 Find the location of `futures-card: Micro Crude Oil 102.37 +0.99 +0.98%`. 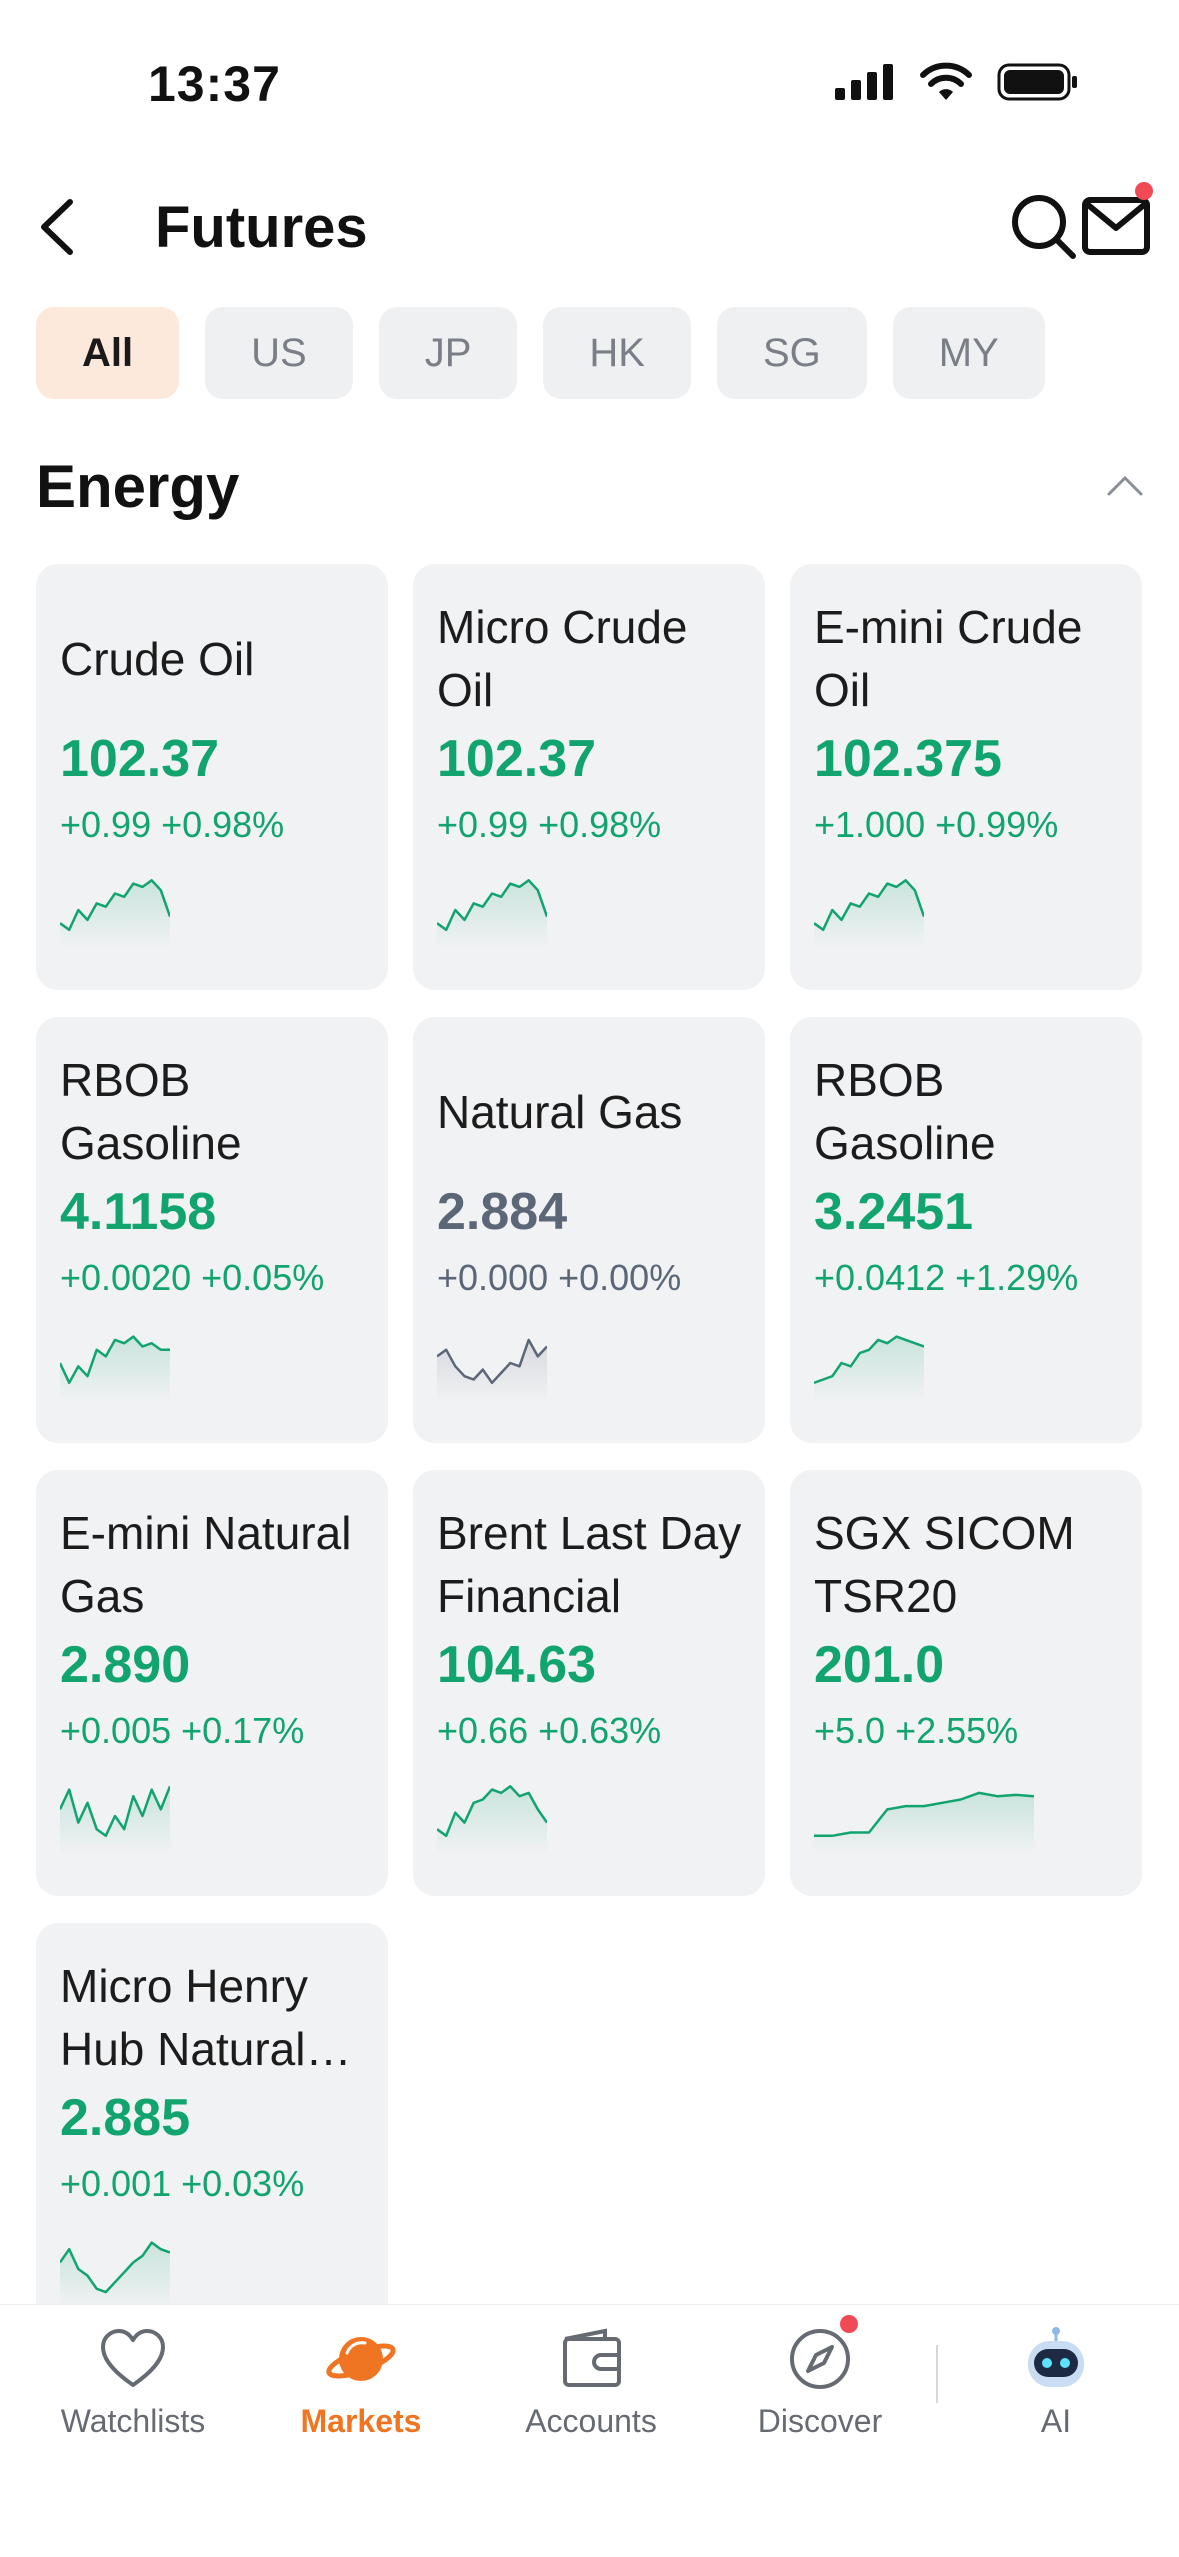

futures-card: Micro Crude Oil 102.37 +0.99 +0.98% is located at coordinates (589, 777).